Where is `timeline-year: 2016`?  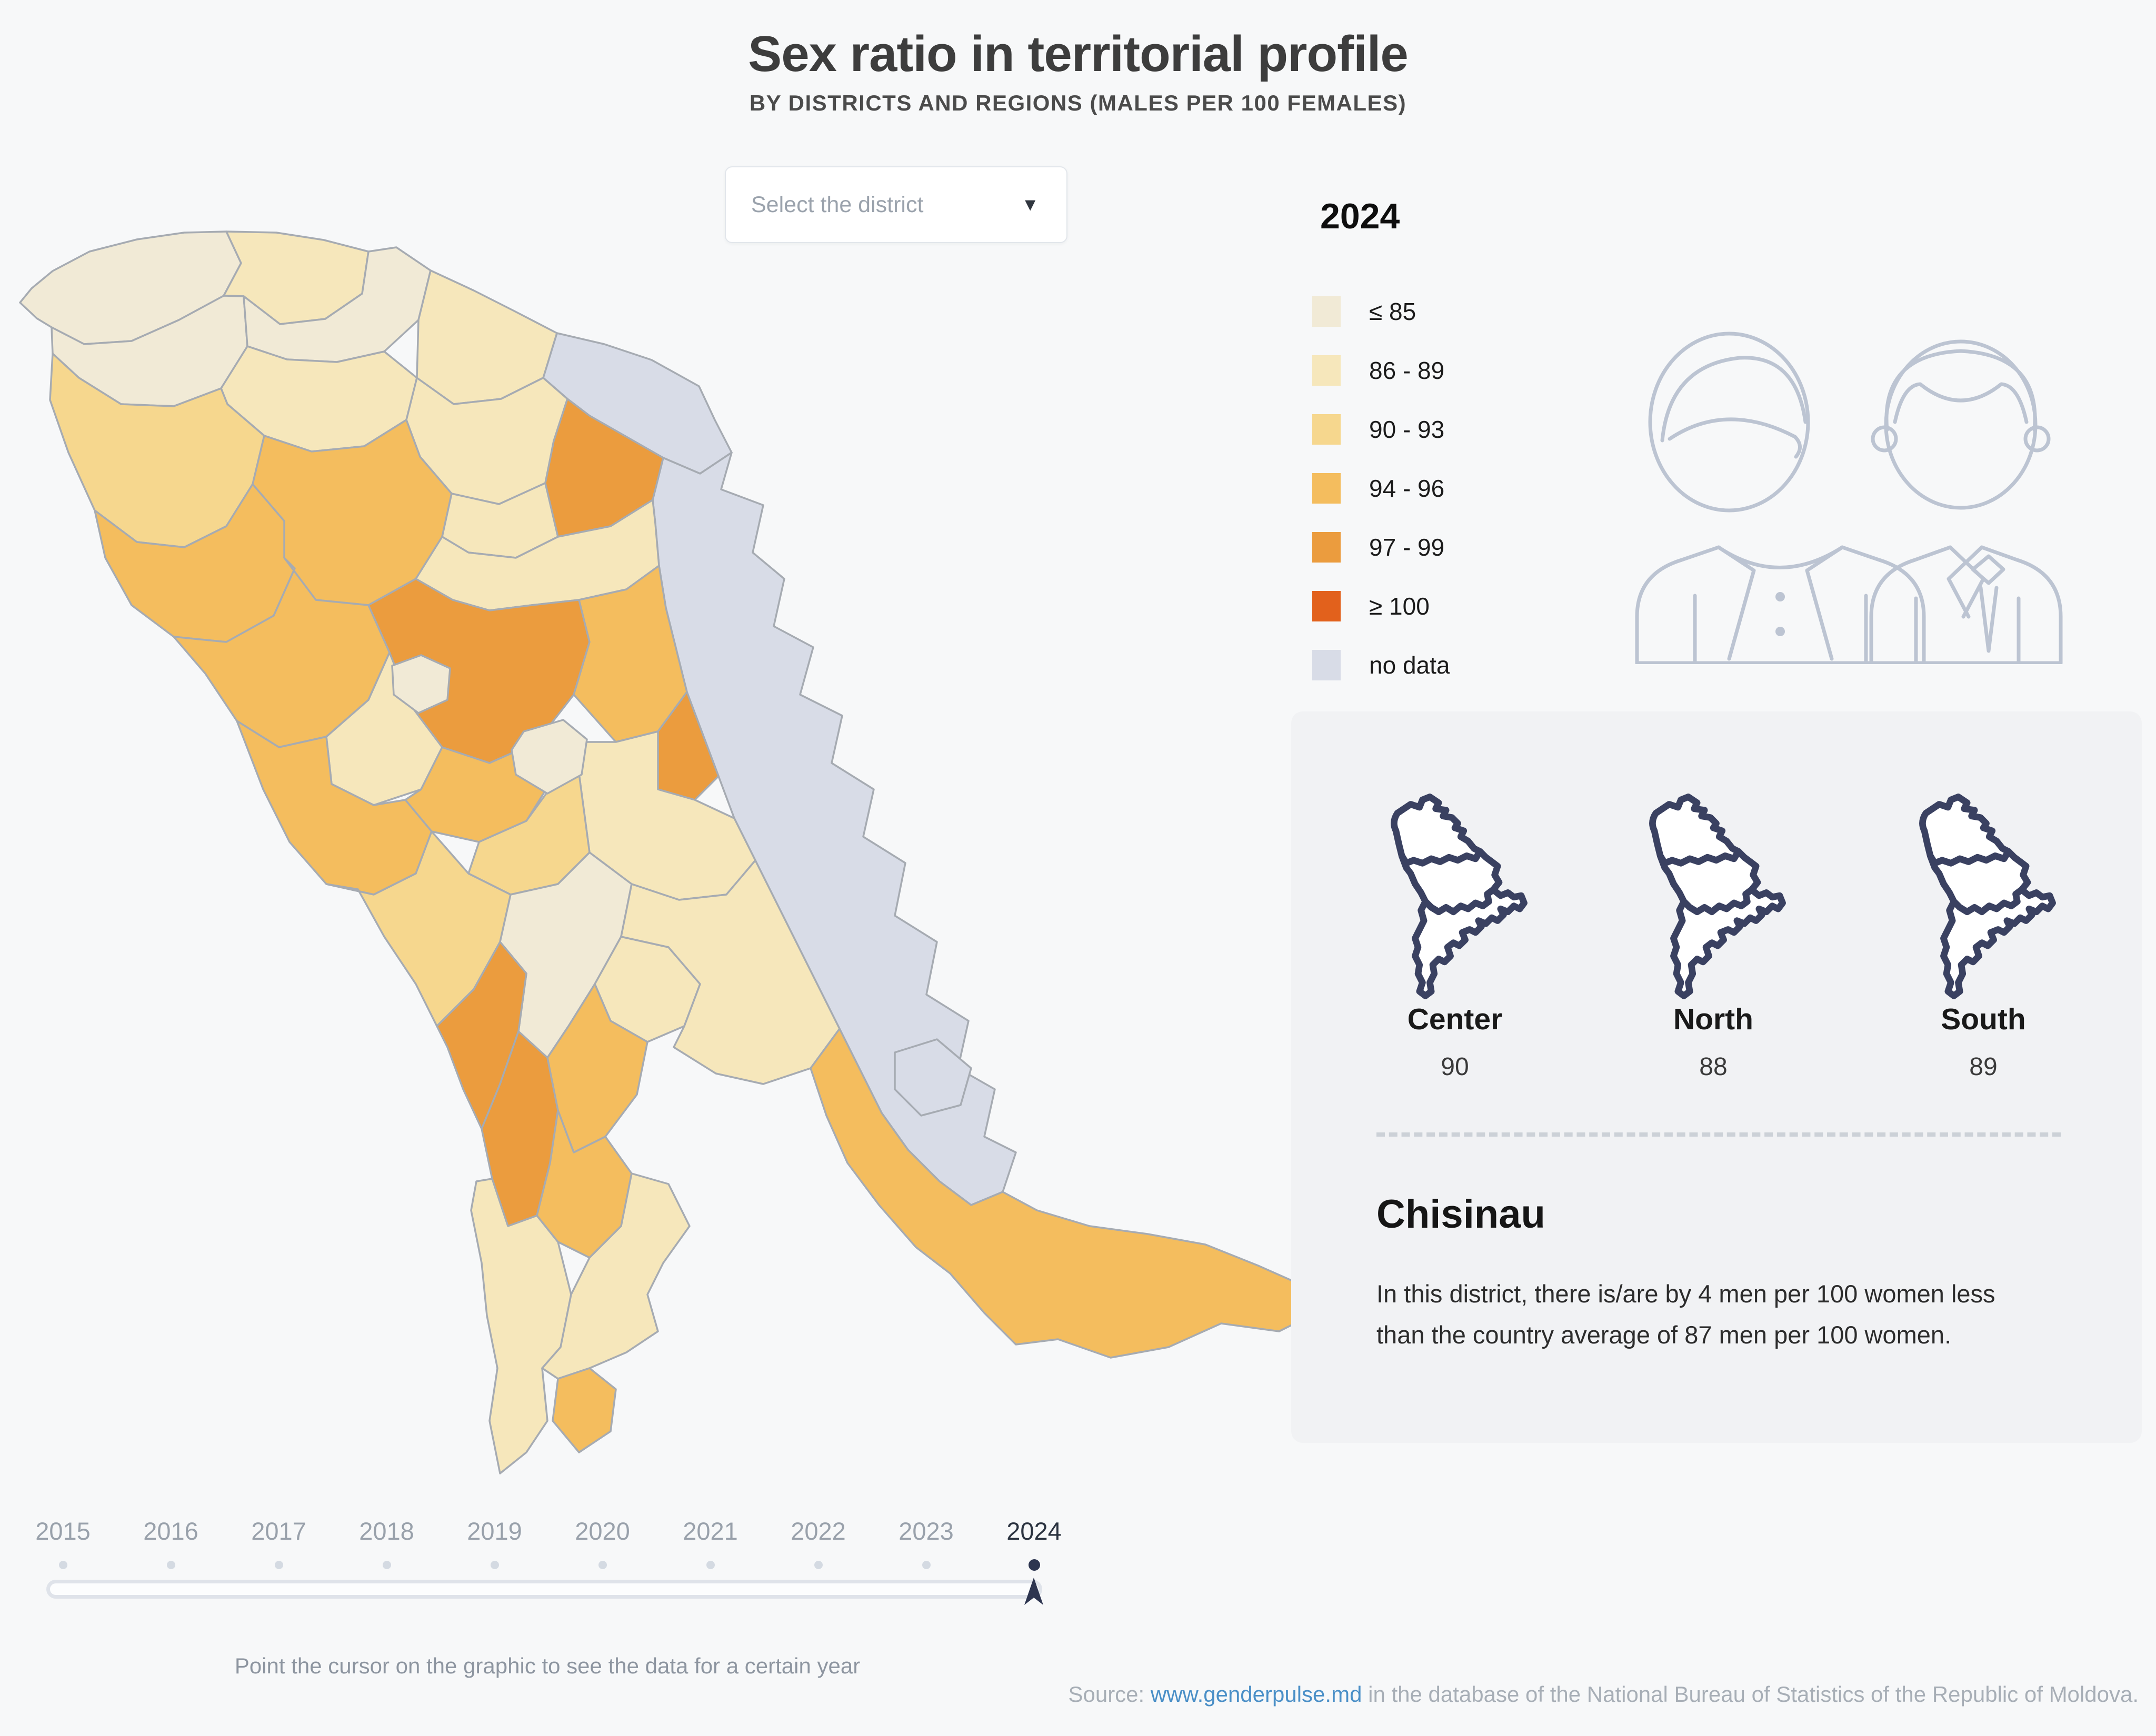 timeline-year: 2016 is located at coordinates (170, 1531).